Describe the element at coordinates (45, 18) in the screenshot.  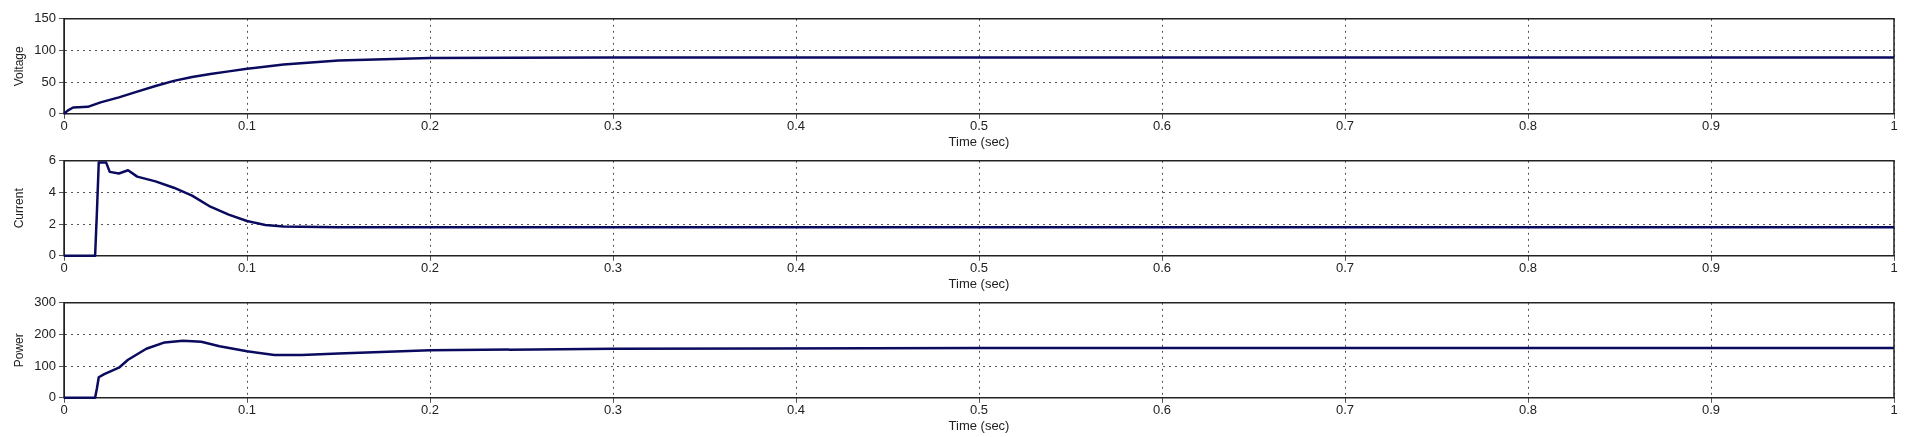
I see `y-tick-label: 150` at that location.